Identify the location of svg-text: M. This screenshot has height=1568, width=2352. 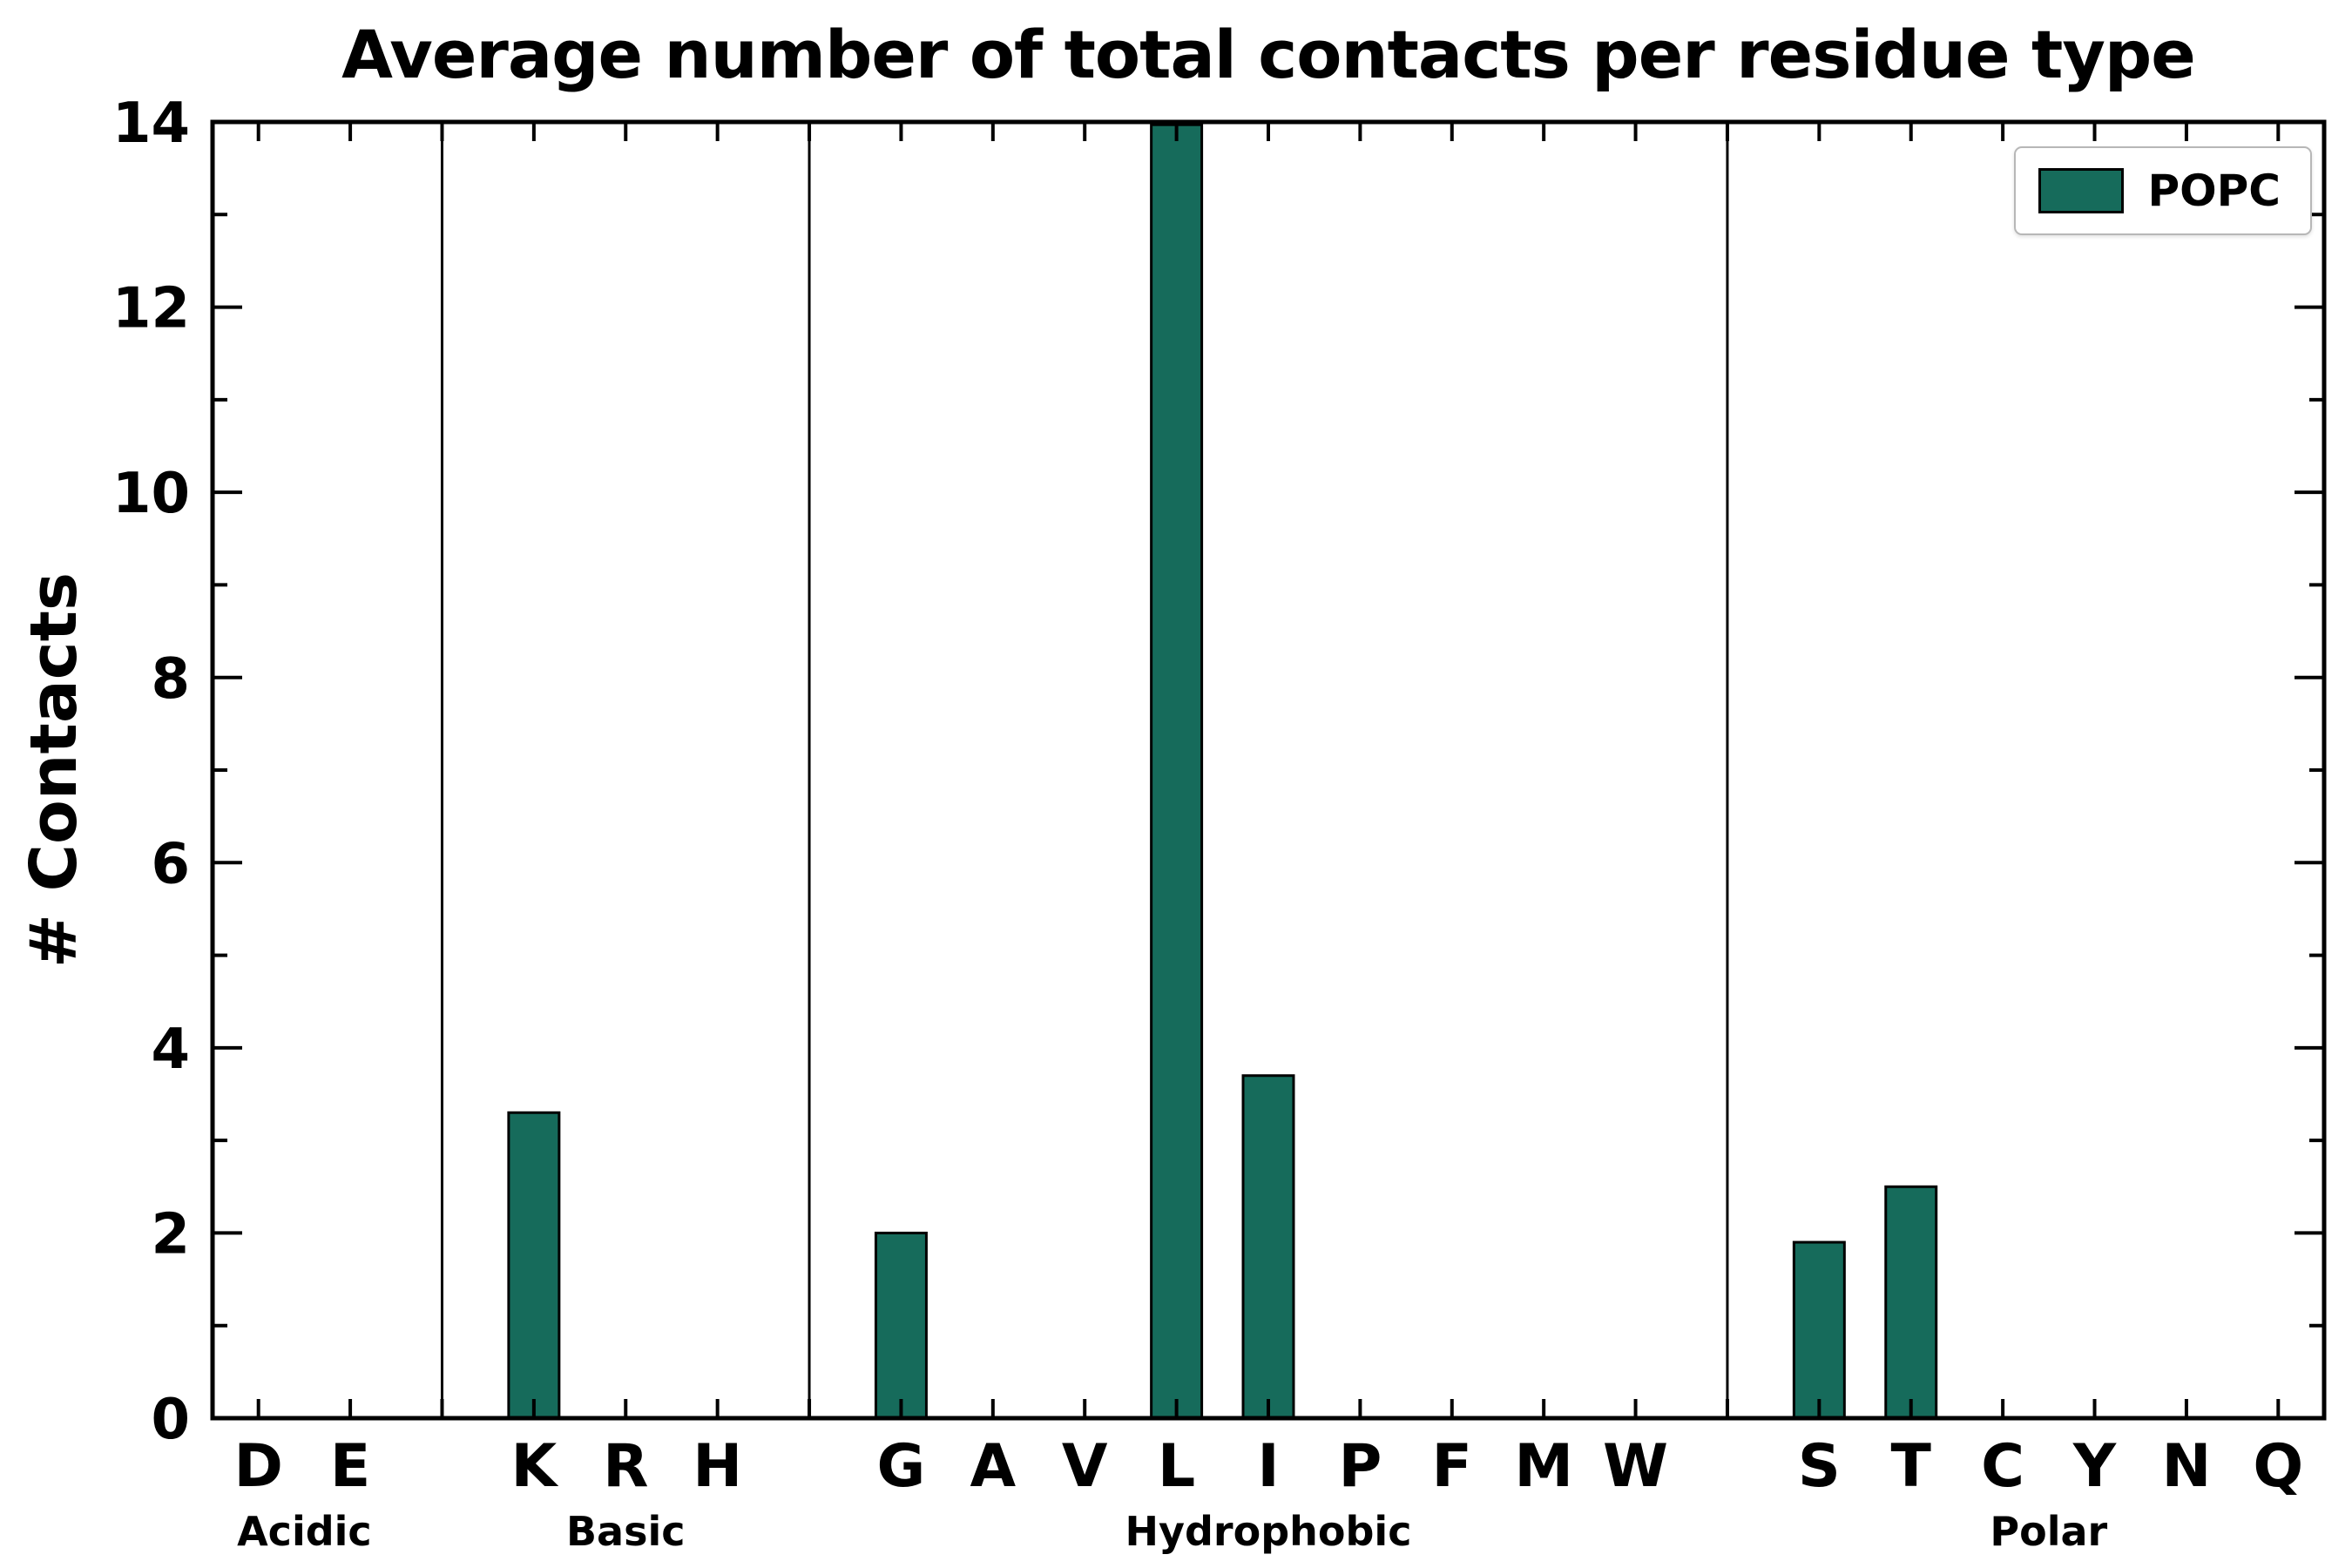
(1543, 1467).